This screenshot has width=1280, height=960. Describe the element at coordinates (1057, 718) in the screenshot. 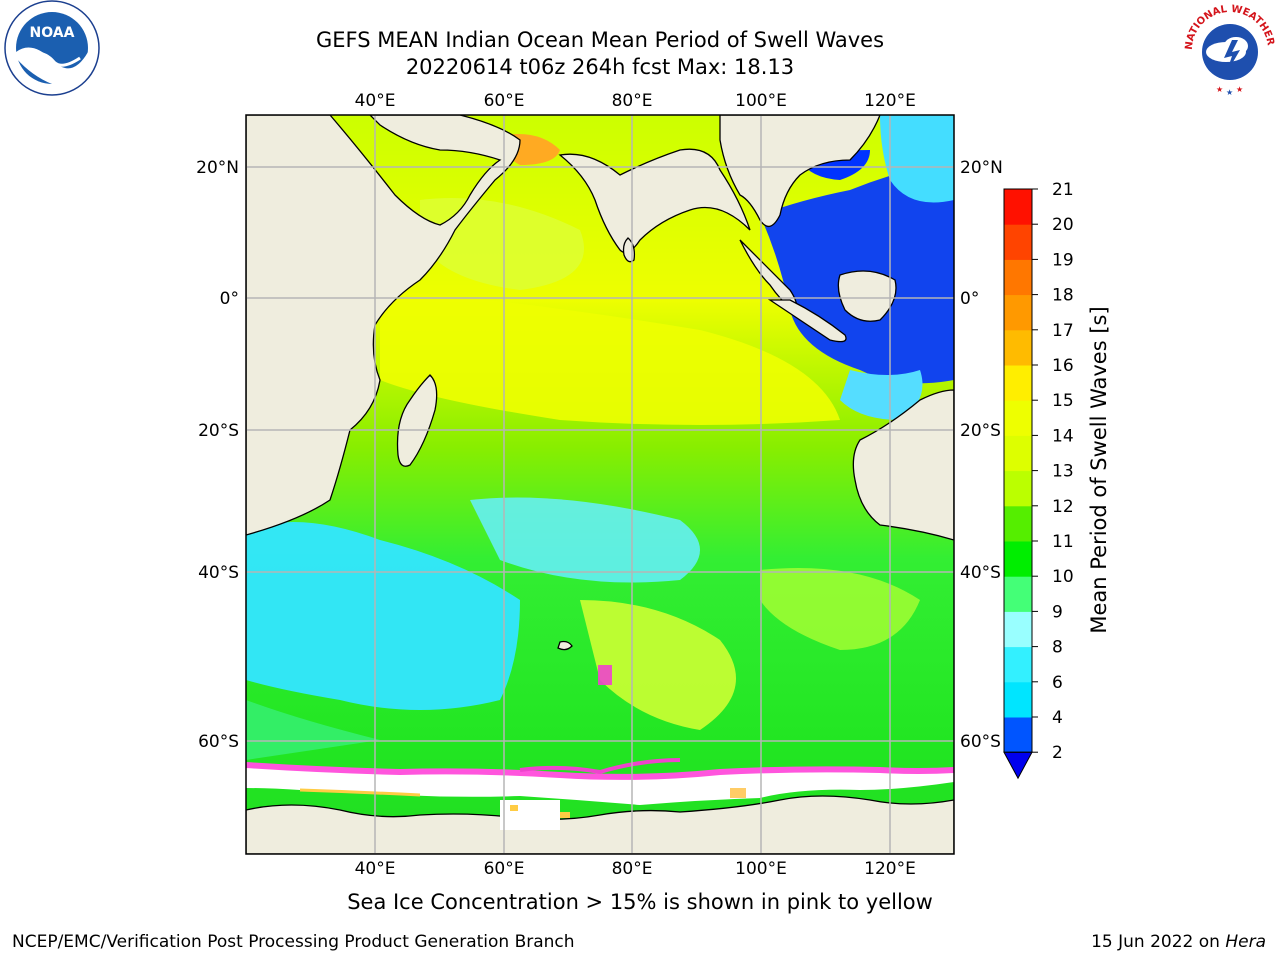

I see `colorbar-tick-label: 4` at that location.